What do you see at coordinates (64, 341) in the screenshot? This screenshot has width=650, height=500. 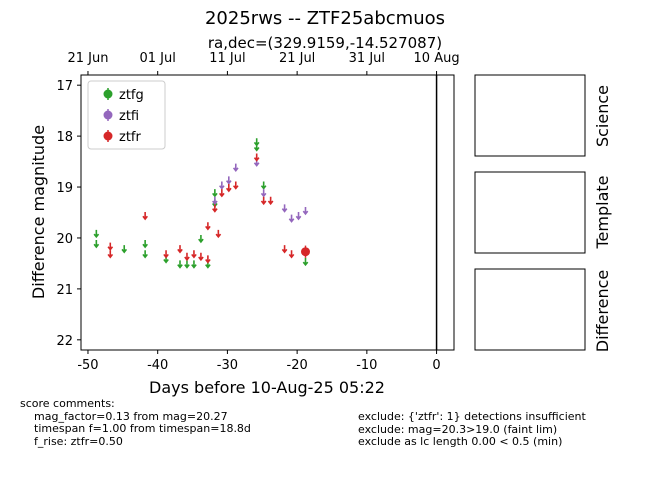 I see `y-tick-label: 22` at bounding box center [64, 341].